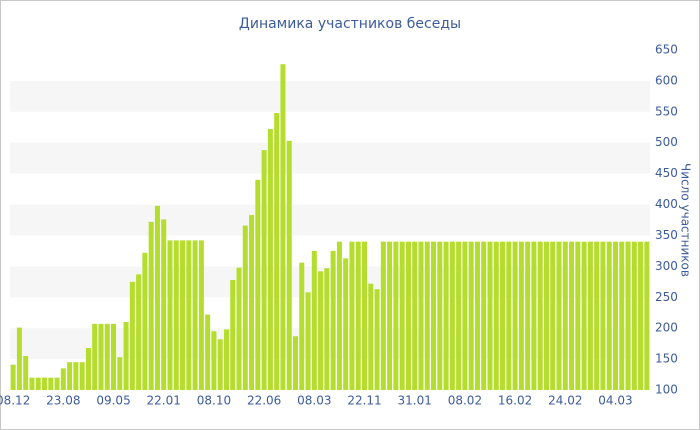  I want to click on y-axis-title: Число участников, so click(686, 220).